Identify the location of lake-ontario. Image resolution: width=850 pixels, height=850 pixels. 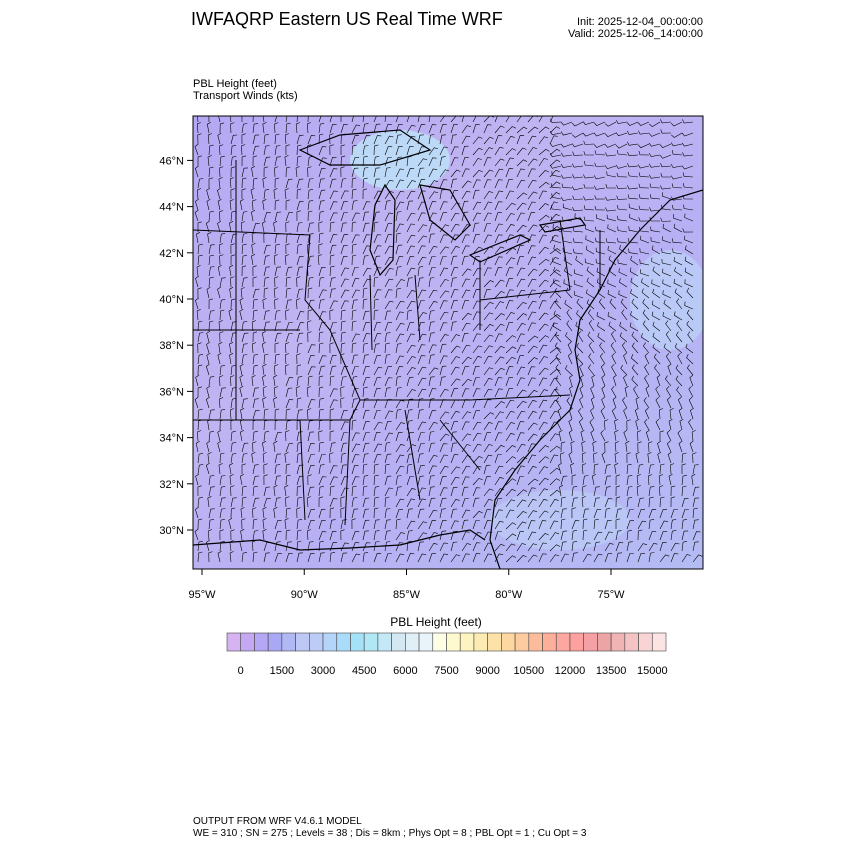
(562, 225).